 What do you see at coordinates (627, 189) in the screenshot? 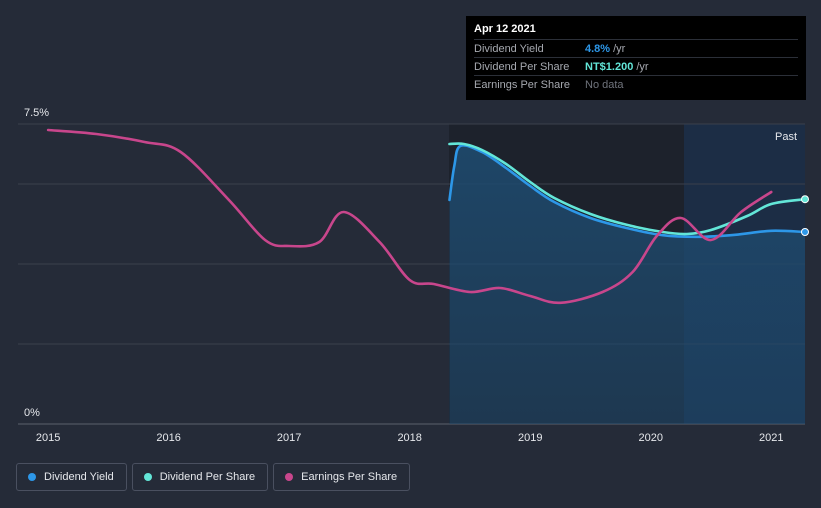
I see `dividend-per-share-line` at bounding box center [627, 189].